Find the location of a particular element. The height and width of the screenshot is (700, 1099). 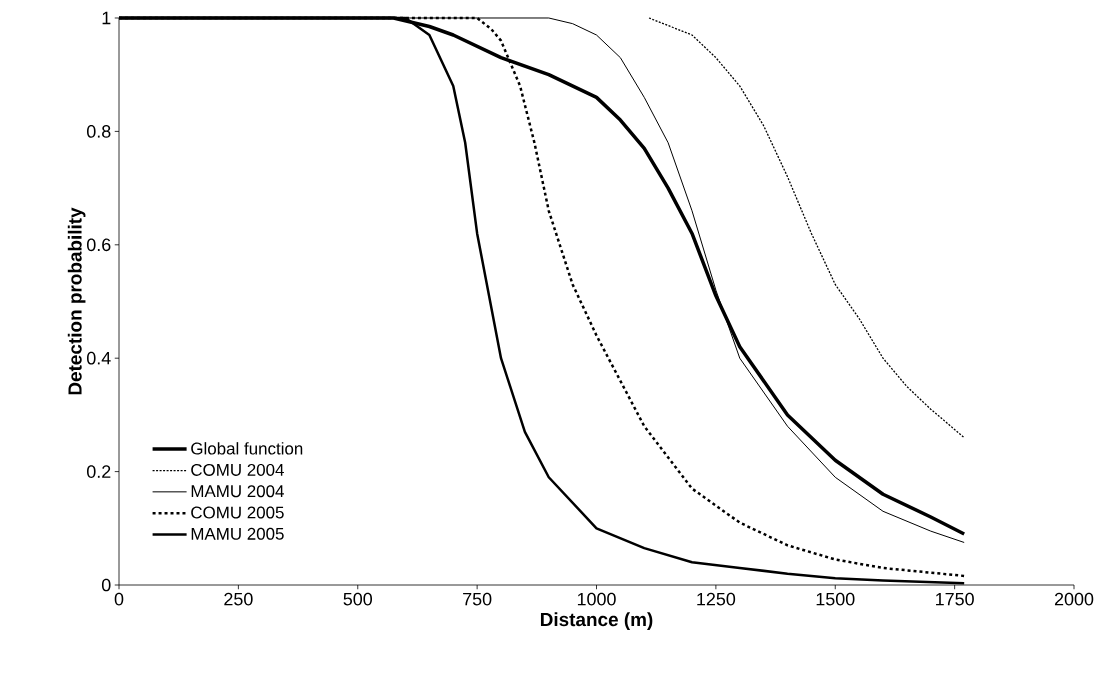

legend-label: Global function is located at coordinates (247, 448).